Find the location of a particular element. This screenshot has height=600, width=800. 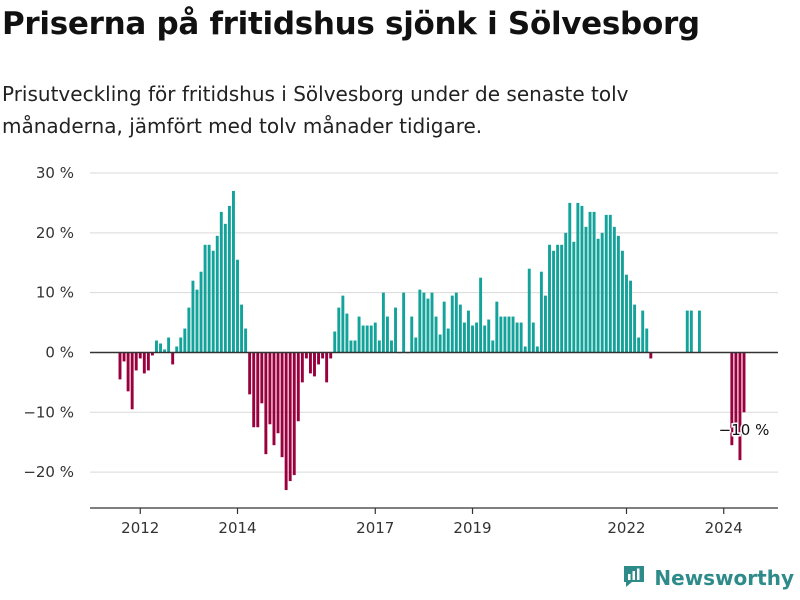

y-tick-label: −10 % is located at coordinates (48, 412).